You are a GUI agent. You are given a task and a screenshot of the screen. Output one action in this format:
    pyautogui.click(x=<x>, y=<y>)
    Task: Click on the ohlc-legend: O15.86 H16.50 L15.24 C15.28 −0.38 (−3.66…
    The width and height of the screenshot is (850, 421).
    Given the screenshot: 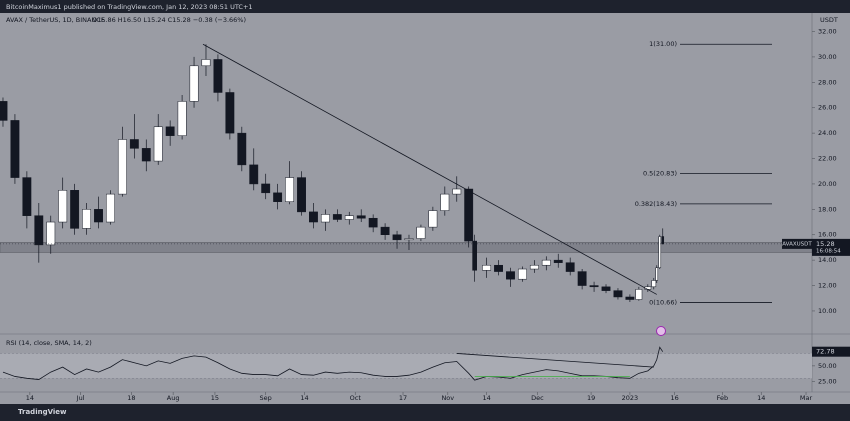 What is the action you would take?
    pyautogui.click(x=169, y=20)
    